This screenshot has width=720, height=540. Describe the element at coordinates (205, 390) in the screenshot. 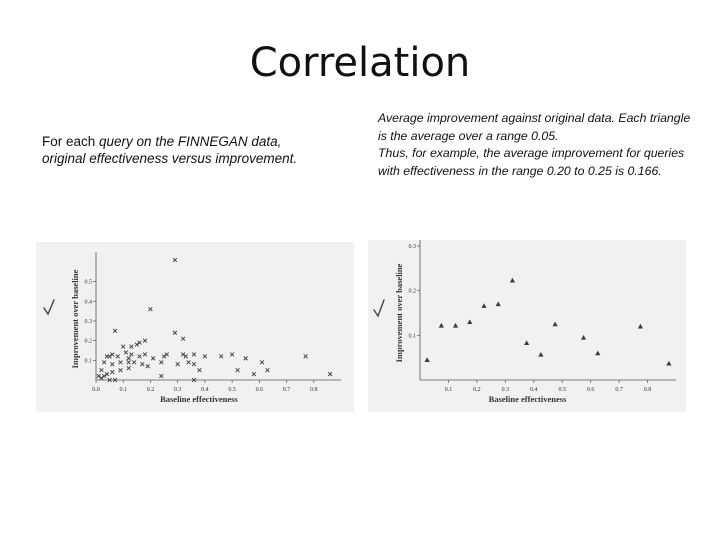

I see `x-tick-label: 0.4` at that location.